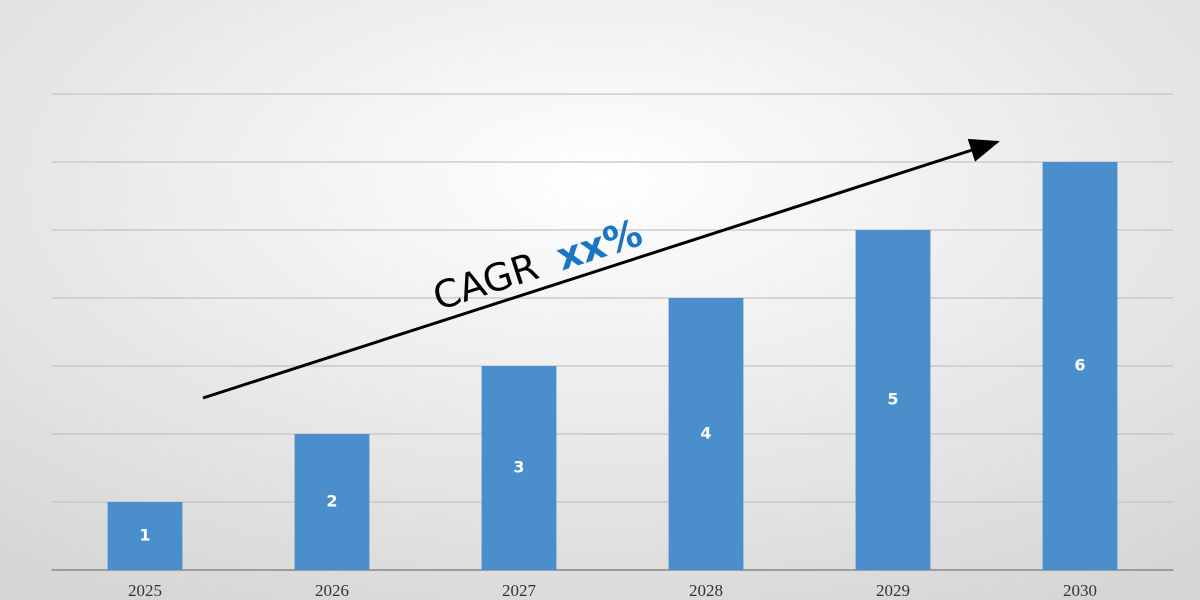 This screenshot has width=1200, height=600. What do you see at coordinates (706, 590) in the screenshot?
I see `x-tick-label: 2028` at bounding box center [706, 590].